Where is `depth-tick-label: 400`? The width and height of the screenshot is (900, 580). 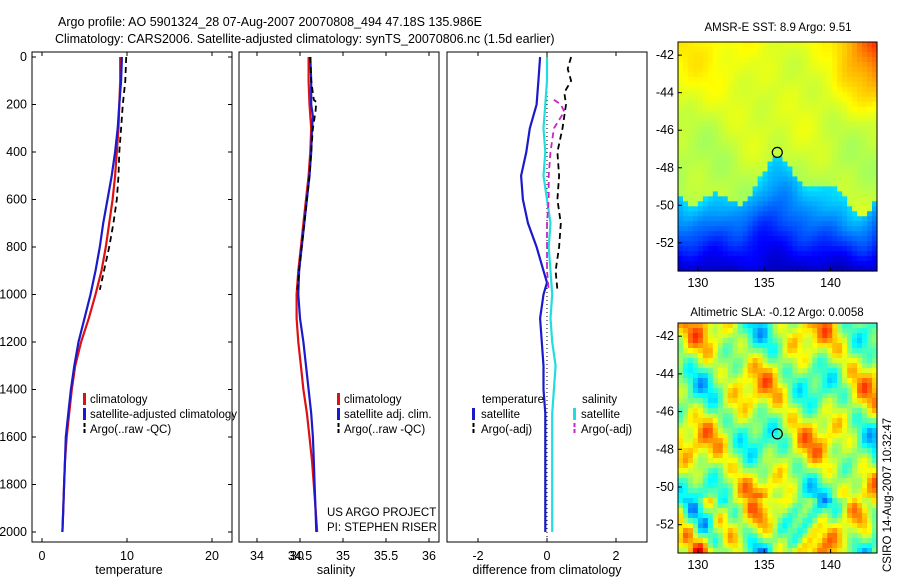 depth-tick-label: 400 is located at coordinates (16, 152).